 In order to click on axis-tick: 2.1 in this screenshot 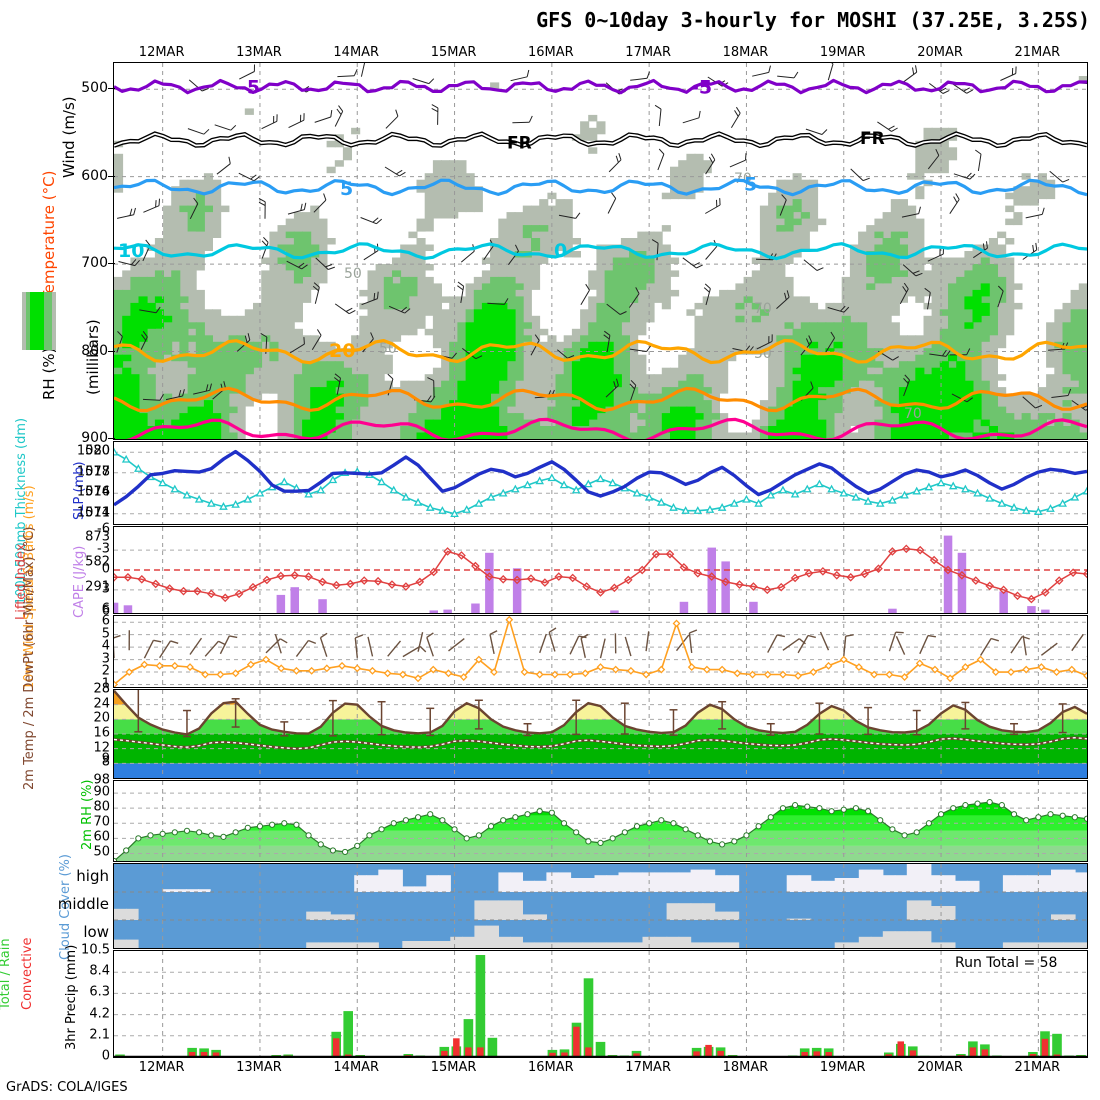, I will do `click(99, 1035)`.